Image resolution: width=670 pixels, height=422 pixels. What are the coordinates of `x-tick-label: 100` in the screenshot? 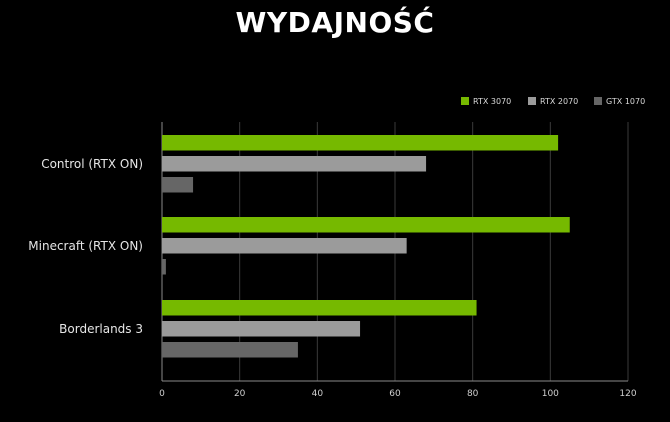 It's located at (550, 394).